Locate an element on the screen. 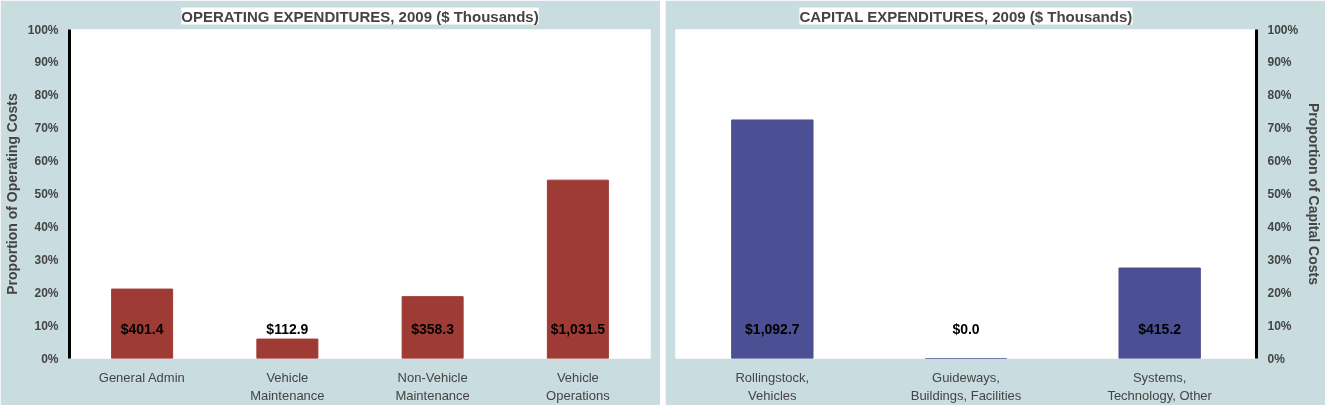  x-tick-label: Vehicle Maintenance is located at coordinates (287, 386).